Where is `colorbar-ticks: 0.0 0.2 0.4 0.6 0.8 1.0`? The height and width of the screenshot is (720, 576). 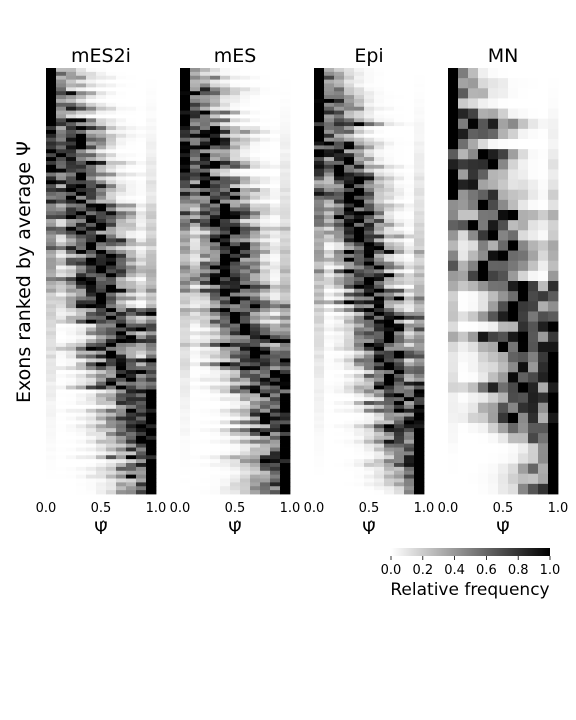 colorbar-ticks: 0.0 0.2 0.4 0.6 0.8 1.0 is located at coordinates (470, 567).